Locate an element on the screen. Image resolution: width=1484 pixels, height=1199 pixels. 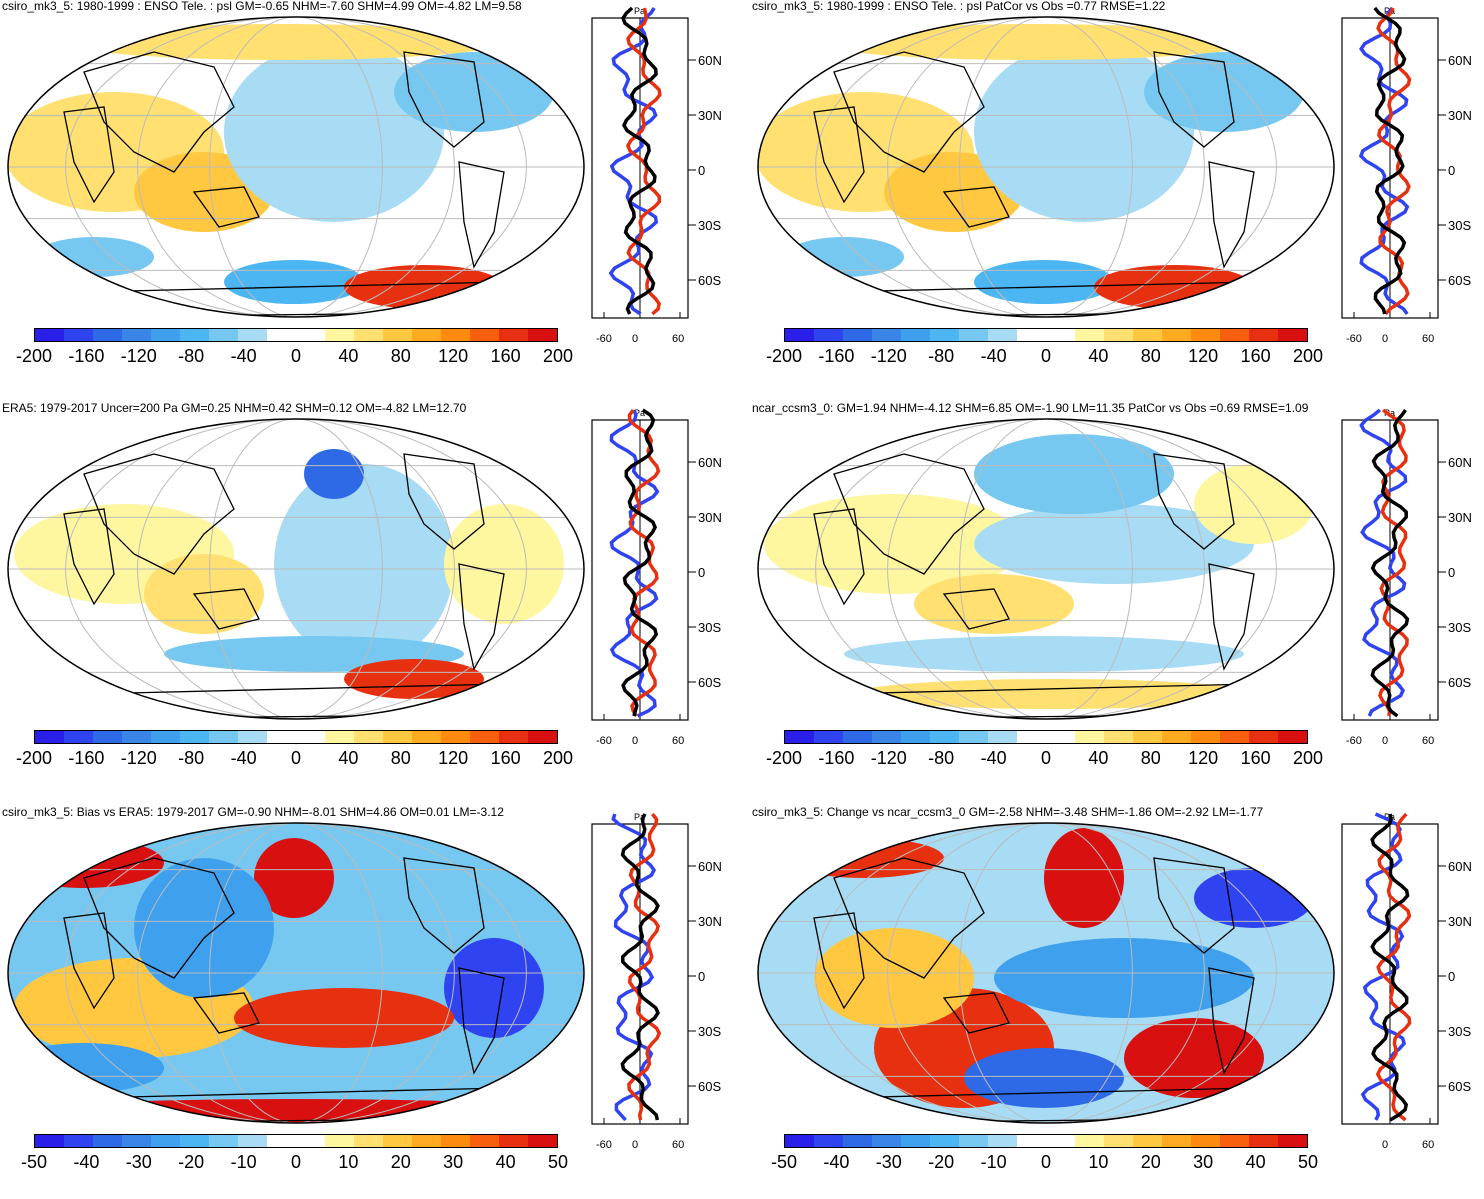
colorbar-tick-label: 200 is located at coordinates (558, 758).